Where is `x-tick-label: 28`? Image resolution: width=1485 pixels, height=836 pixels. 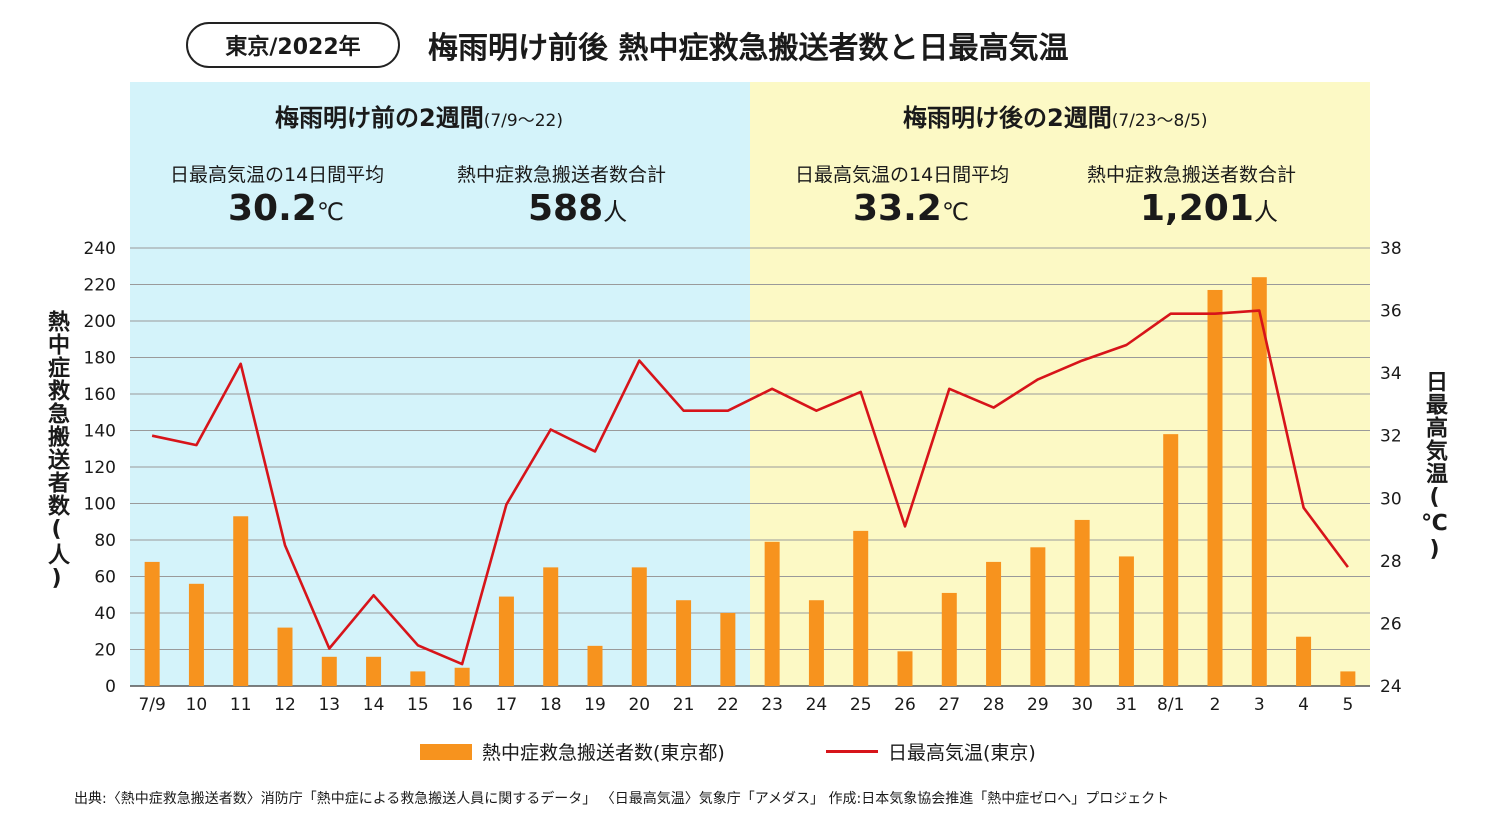
x-tick-label: 28 is located at coordinates (994, 705).